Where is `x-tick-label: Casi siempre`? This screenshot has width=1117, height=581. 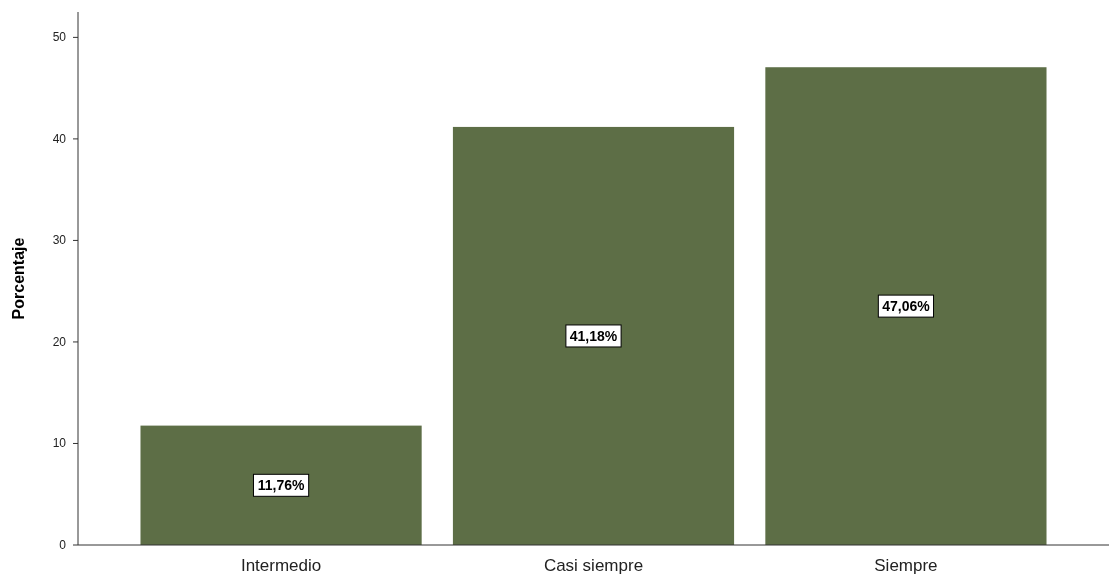
x-tick-label: Casi siempre is located at coordinates (593, 565).